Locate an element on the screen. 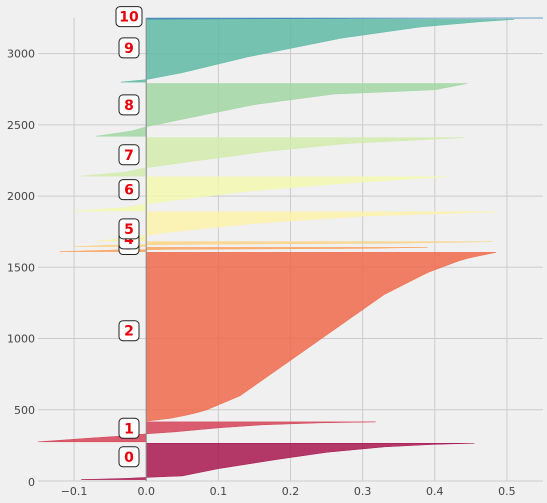 This screenshot has height=503, width=547. y-tick-label: 3000 is located at coordinates (21, 54).